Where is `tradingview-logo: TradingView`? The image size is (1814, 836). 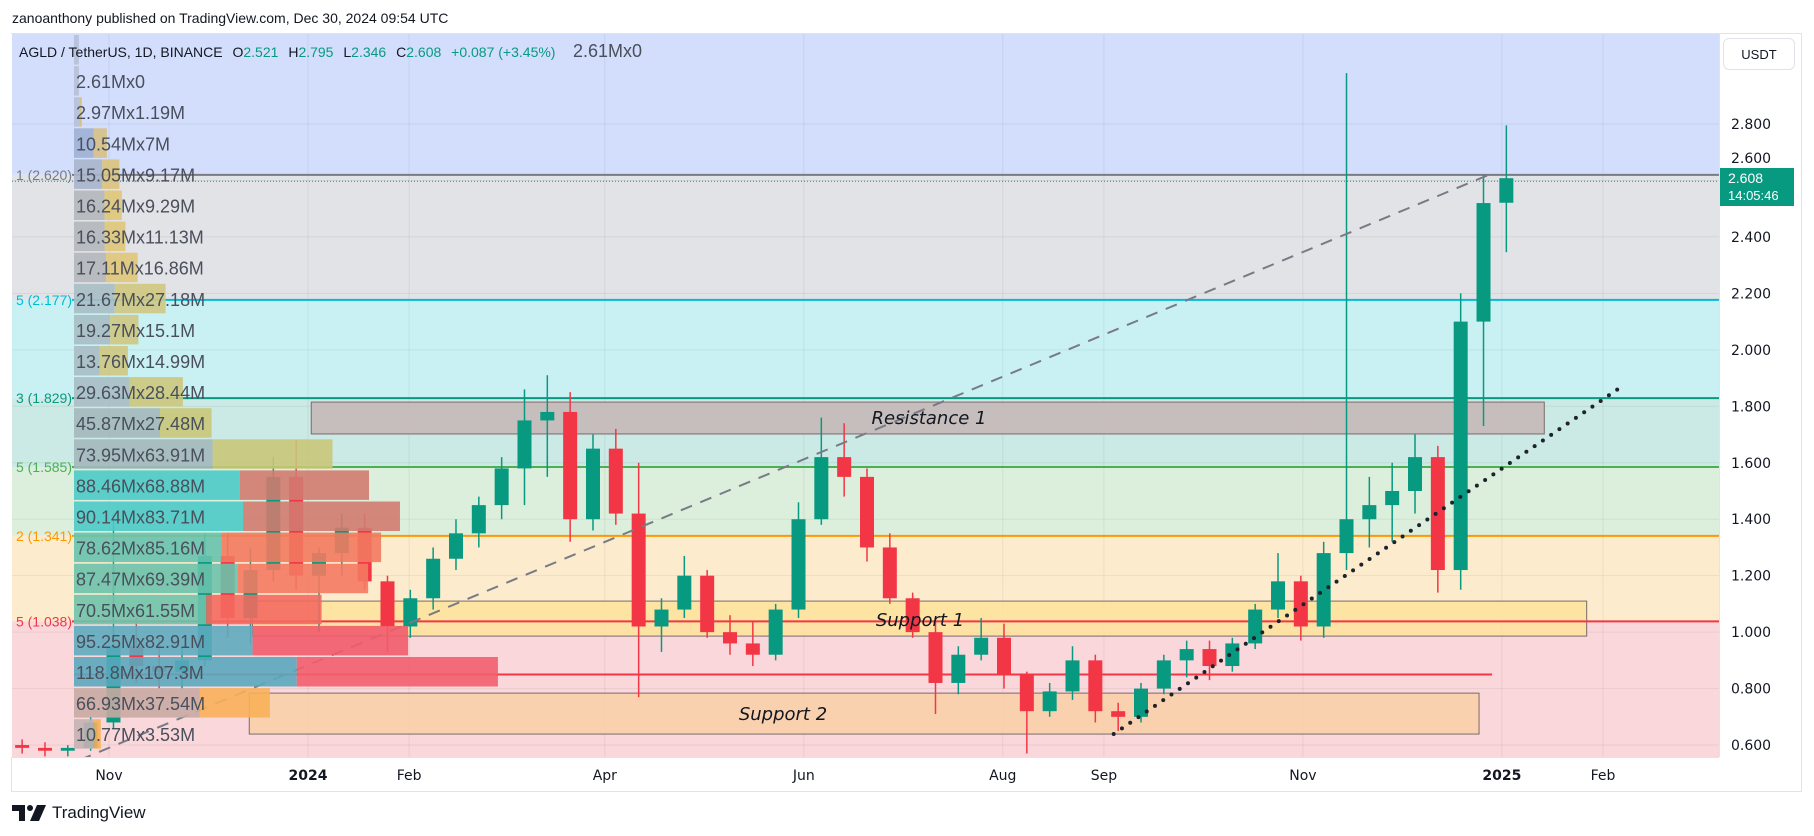 tradingview-logo: TradingView is located at coordinates (79, 813).